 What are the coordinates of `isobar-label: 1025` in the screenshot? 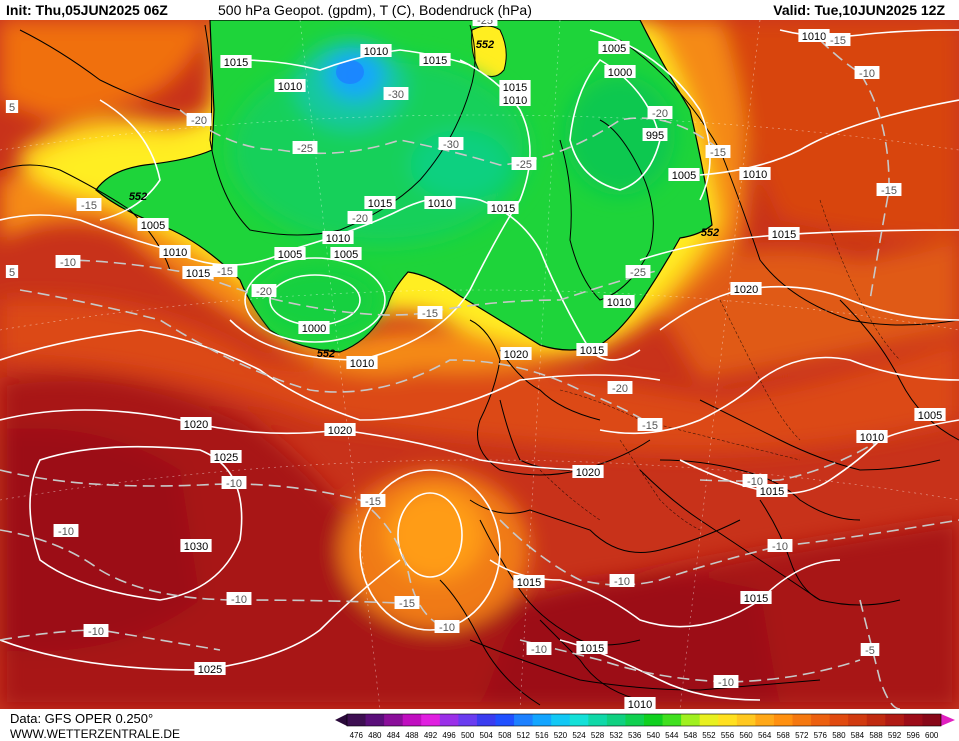 It's located at (210, 669).